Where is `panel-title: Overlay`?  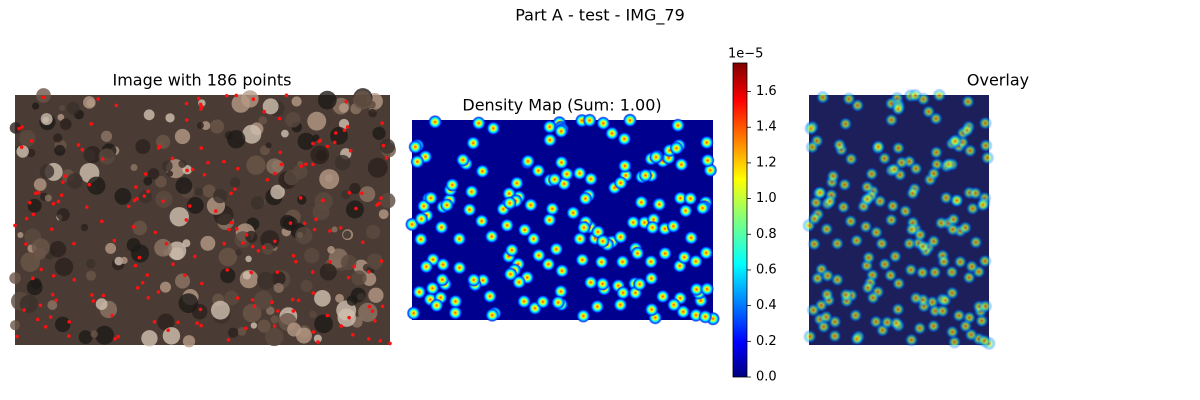 panel-title: Overlay is located at coordinates (998, 80).